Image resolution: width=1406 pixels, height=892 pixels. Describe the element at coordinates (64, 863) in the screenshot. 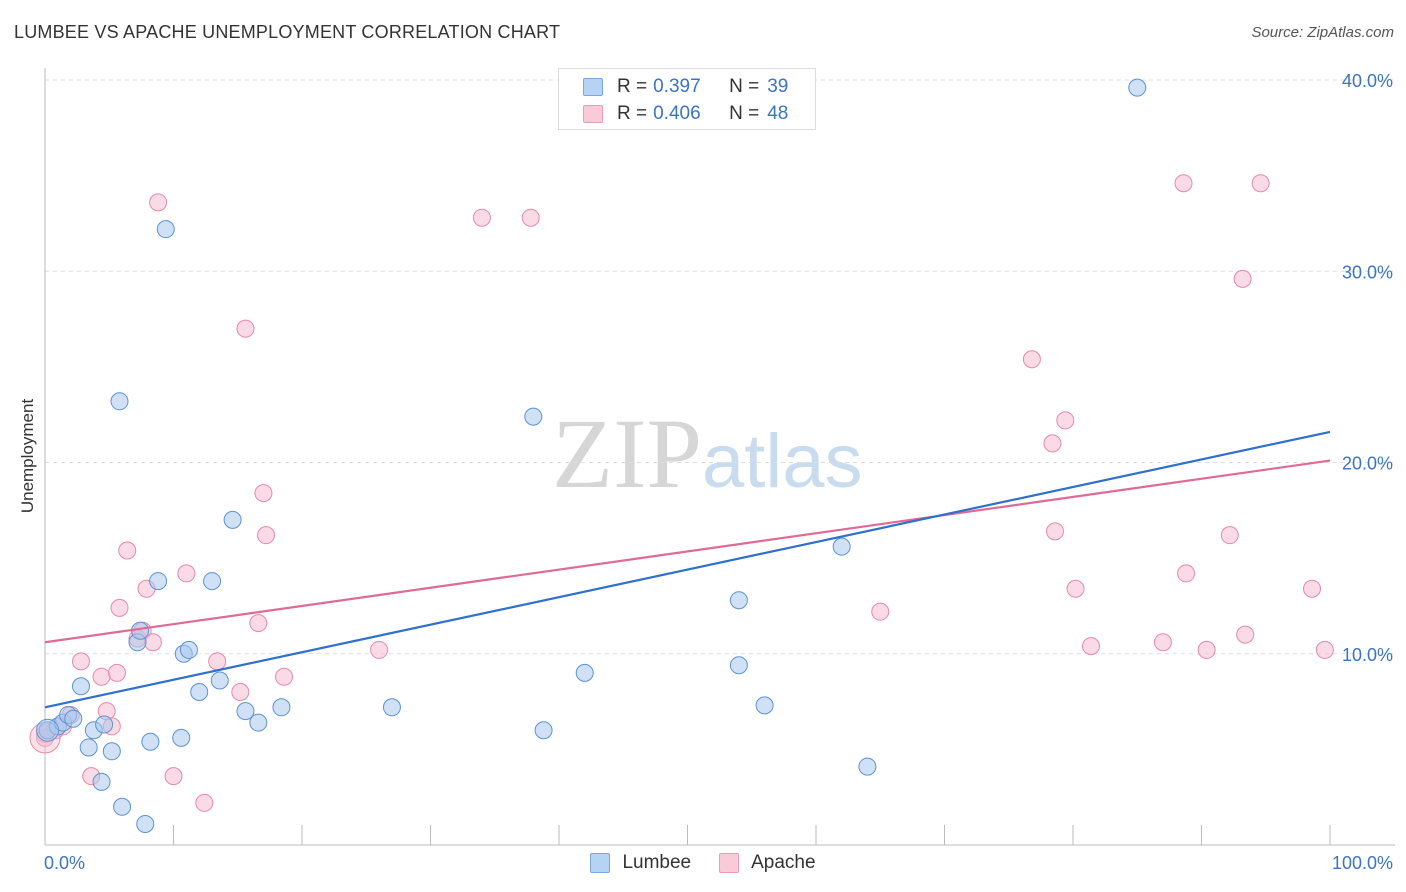

I see `x-tick-label: 0.0%` at that location.